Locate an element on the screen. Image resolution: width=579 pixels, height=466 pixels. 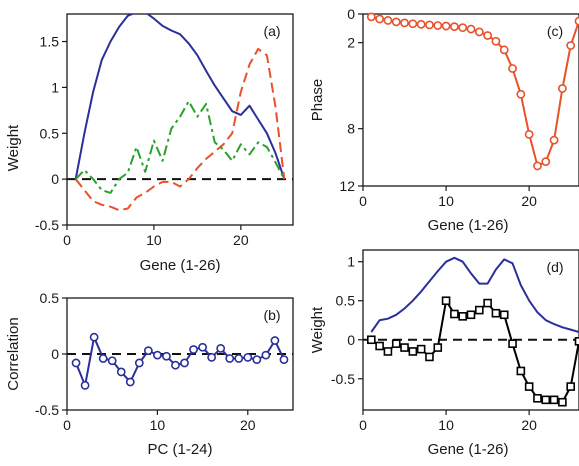
panel-label: (a) is located at coordinates (271, 31).